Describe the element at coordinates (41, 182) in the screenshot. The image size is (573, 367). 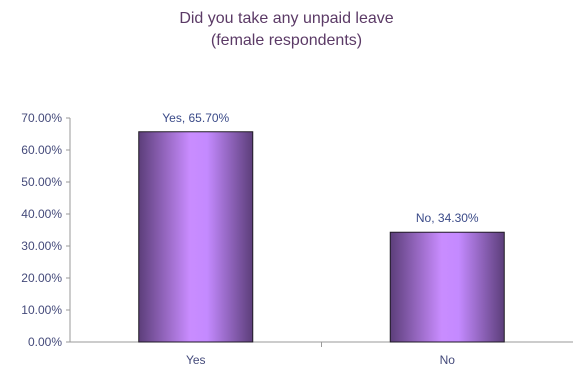
I see `y-tick-label: 50.00%` at that location.